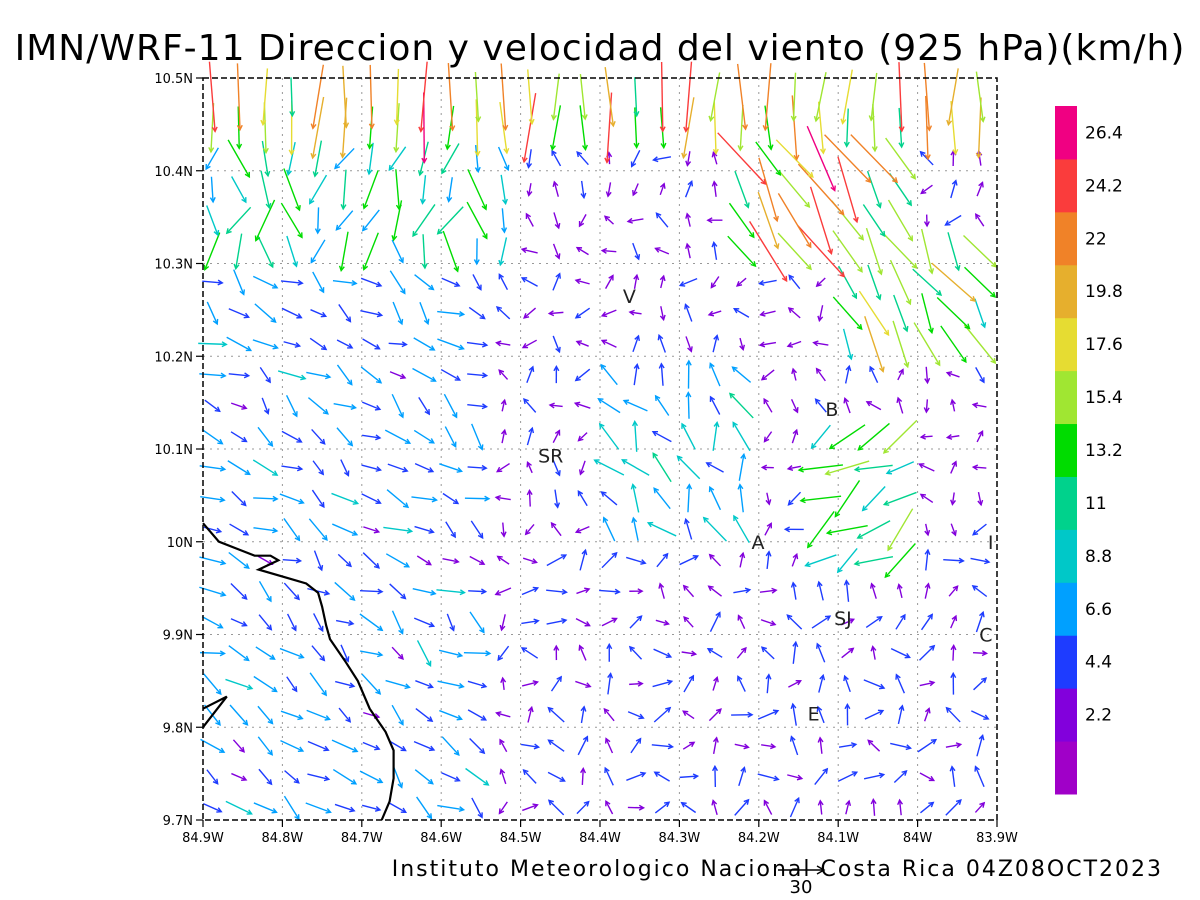 Image resolution: width=1200 pixels, height=900 pixels. What do you see at coordinates (178, 450) in the screenshot?
I see `latitude-axis: 10.5N 10.4N 10.3N 10.2N 10.1N 10N 9.9N 9.8N 9.7N` at bounding box center [178, 450].